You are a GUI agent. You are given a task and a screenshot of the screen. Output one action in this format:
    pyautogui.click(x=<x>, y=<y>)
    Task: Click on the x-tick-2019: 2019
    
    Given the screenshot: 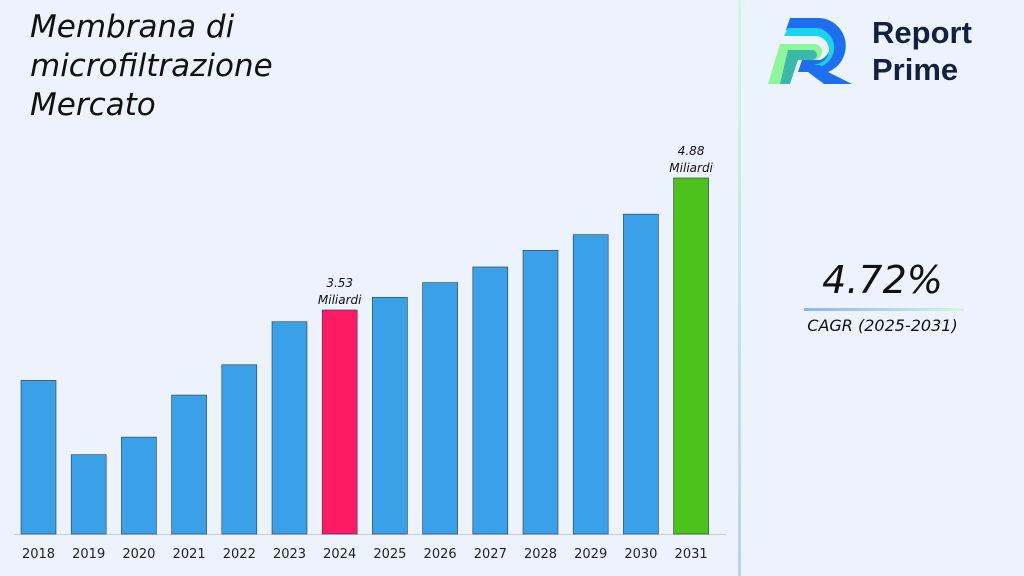 What is the action you would take?
    pyautogui.click(x=88, y=554)
    